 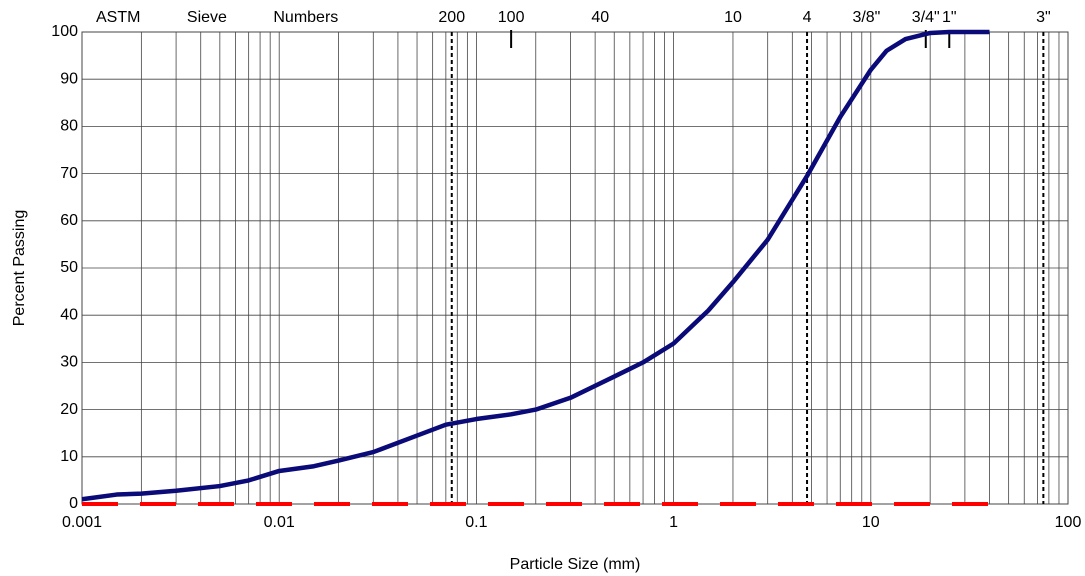 I want to click on y-tick-label: 50, so click(x=69, y=267).